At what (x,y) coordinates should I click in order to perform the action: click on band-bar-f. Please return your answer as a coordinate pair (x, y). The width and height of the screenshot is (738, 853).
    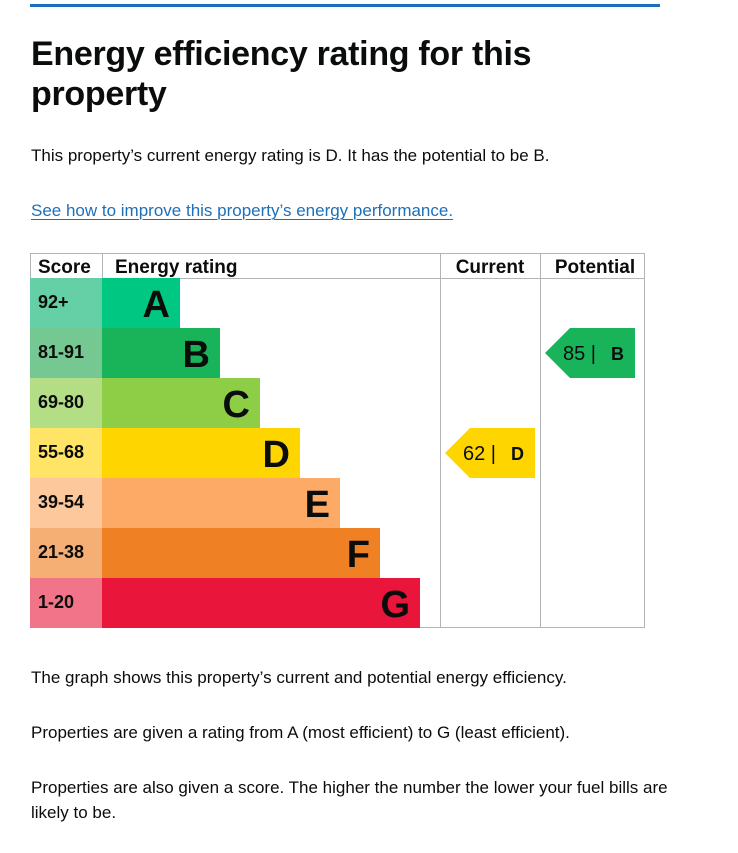
    Looking at the image, I should click on (241, 553).